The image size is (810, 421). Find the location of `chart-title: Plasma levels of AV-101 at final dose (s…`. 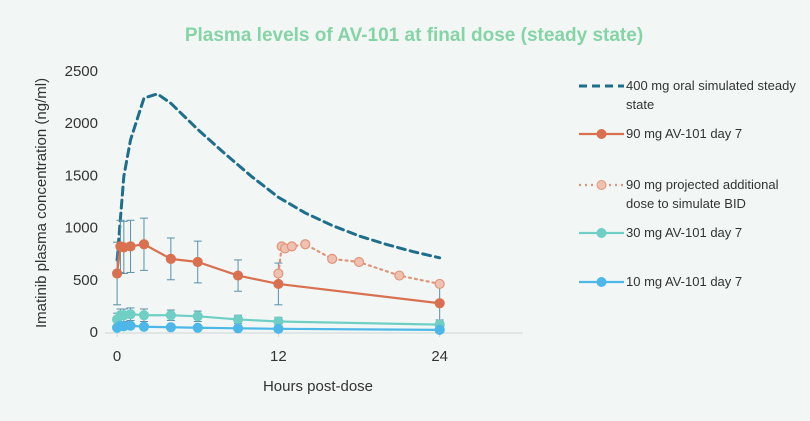

chart-title: Plasma levels of AV-101 at final dose (s… is located at coordinates (414, 35).